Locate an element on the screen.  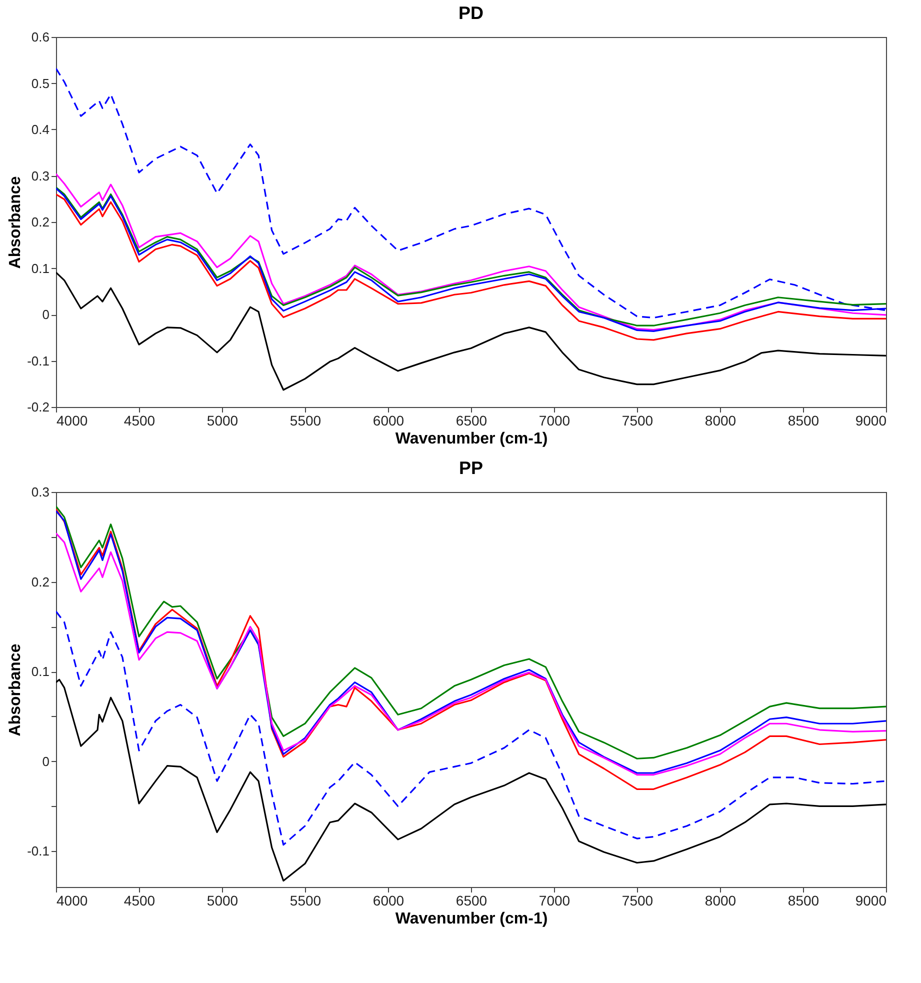
line-series is located at coordinates (471, 331).